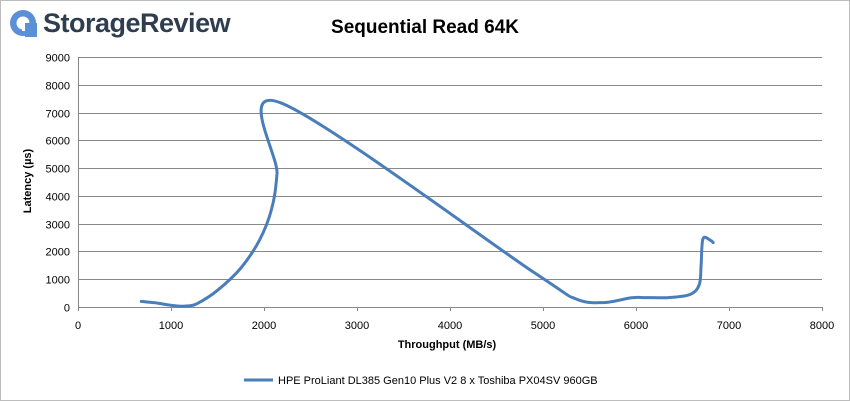  What do you see at coordinates (425, 27) in the screenshot?
I see `chart-title: Sequential Read 64K` at bounding box center [425, 27].